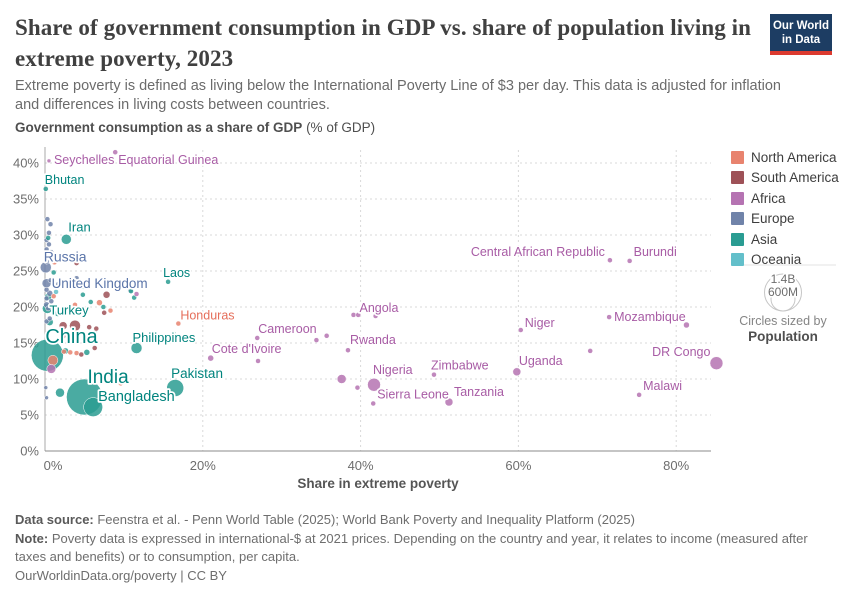  What do you see at coordinates (639, 395) in the screenshot?
I see `data-point-malawi` at bounding box center [639, 395].